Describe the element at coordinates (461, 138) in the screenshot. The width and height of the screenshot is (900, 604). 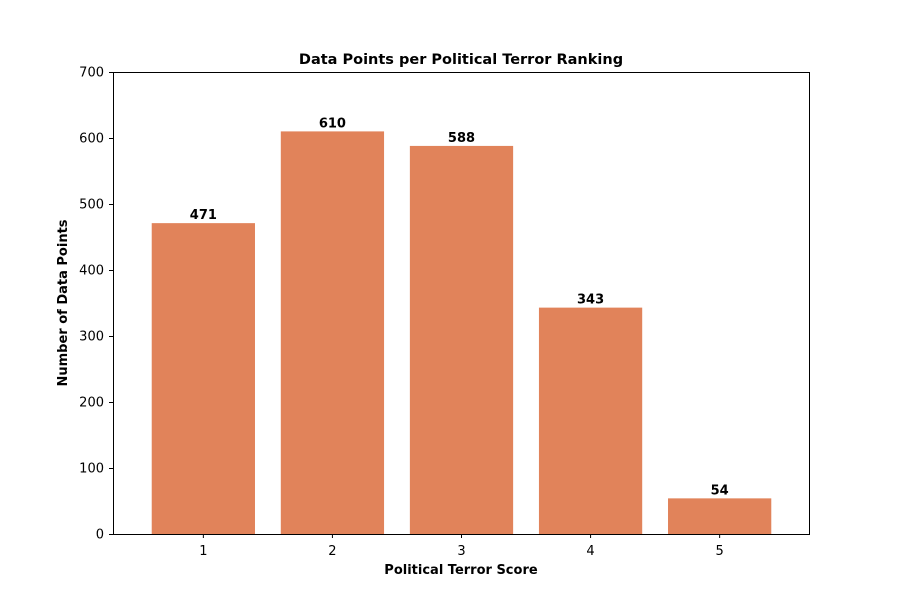
I see `data-label-3: 588` at that location.